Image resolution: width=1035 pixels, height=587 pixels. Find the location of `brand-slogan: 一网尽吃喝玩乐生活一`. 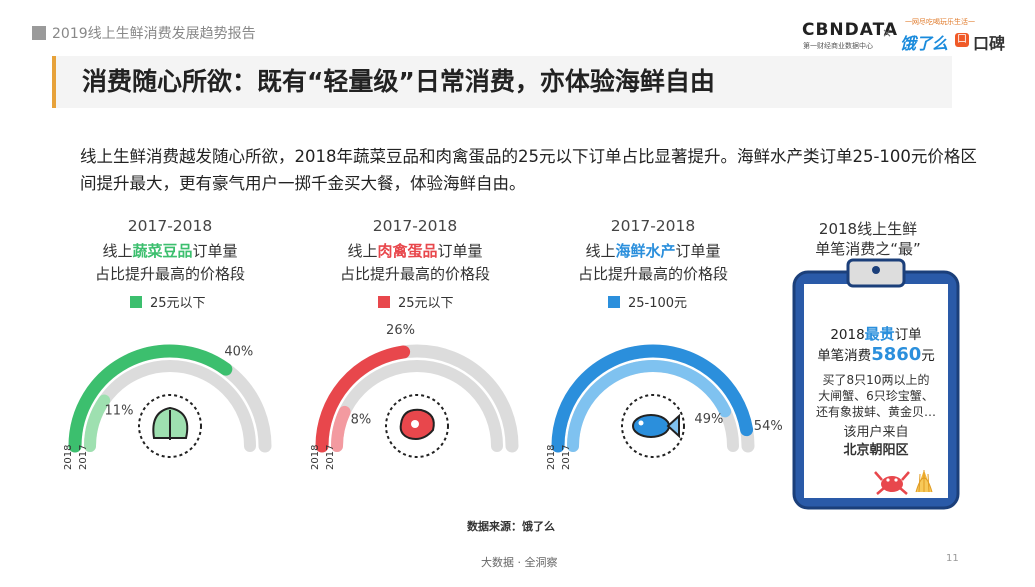

brand-slogan: 一网尽吃喝玩乐生活一 is located at coordinates (940, 22).